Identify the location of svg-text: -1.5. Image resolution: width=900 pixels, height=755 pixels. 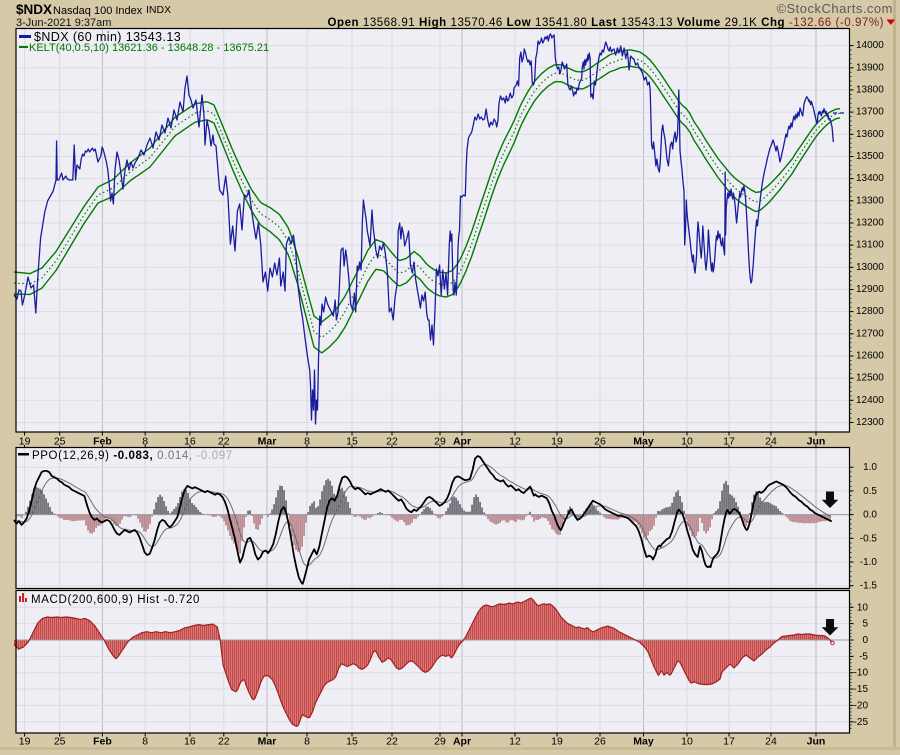
(869, 586).